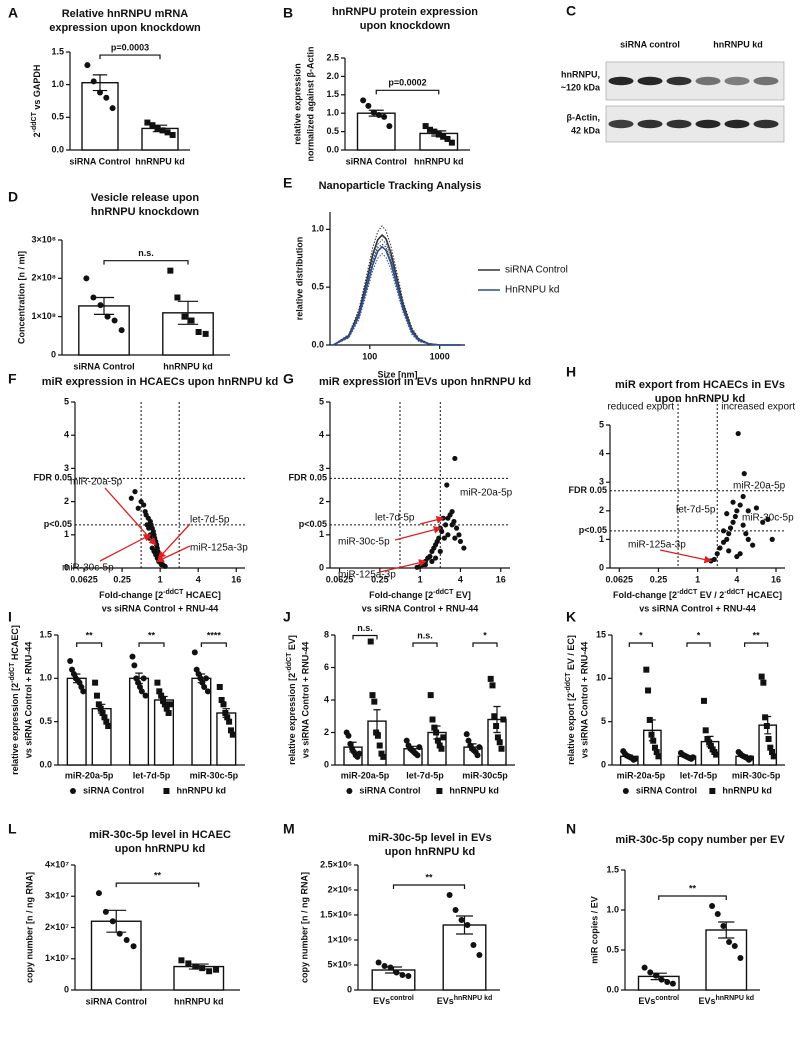 This screenshot has height=1039, width=800. Describe the element at coordinates (299, 279) in the screenshot. I see `y-axis-label: relative distribution` at that location.